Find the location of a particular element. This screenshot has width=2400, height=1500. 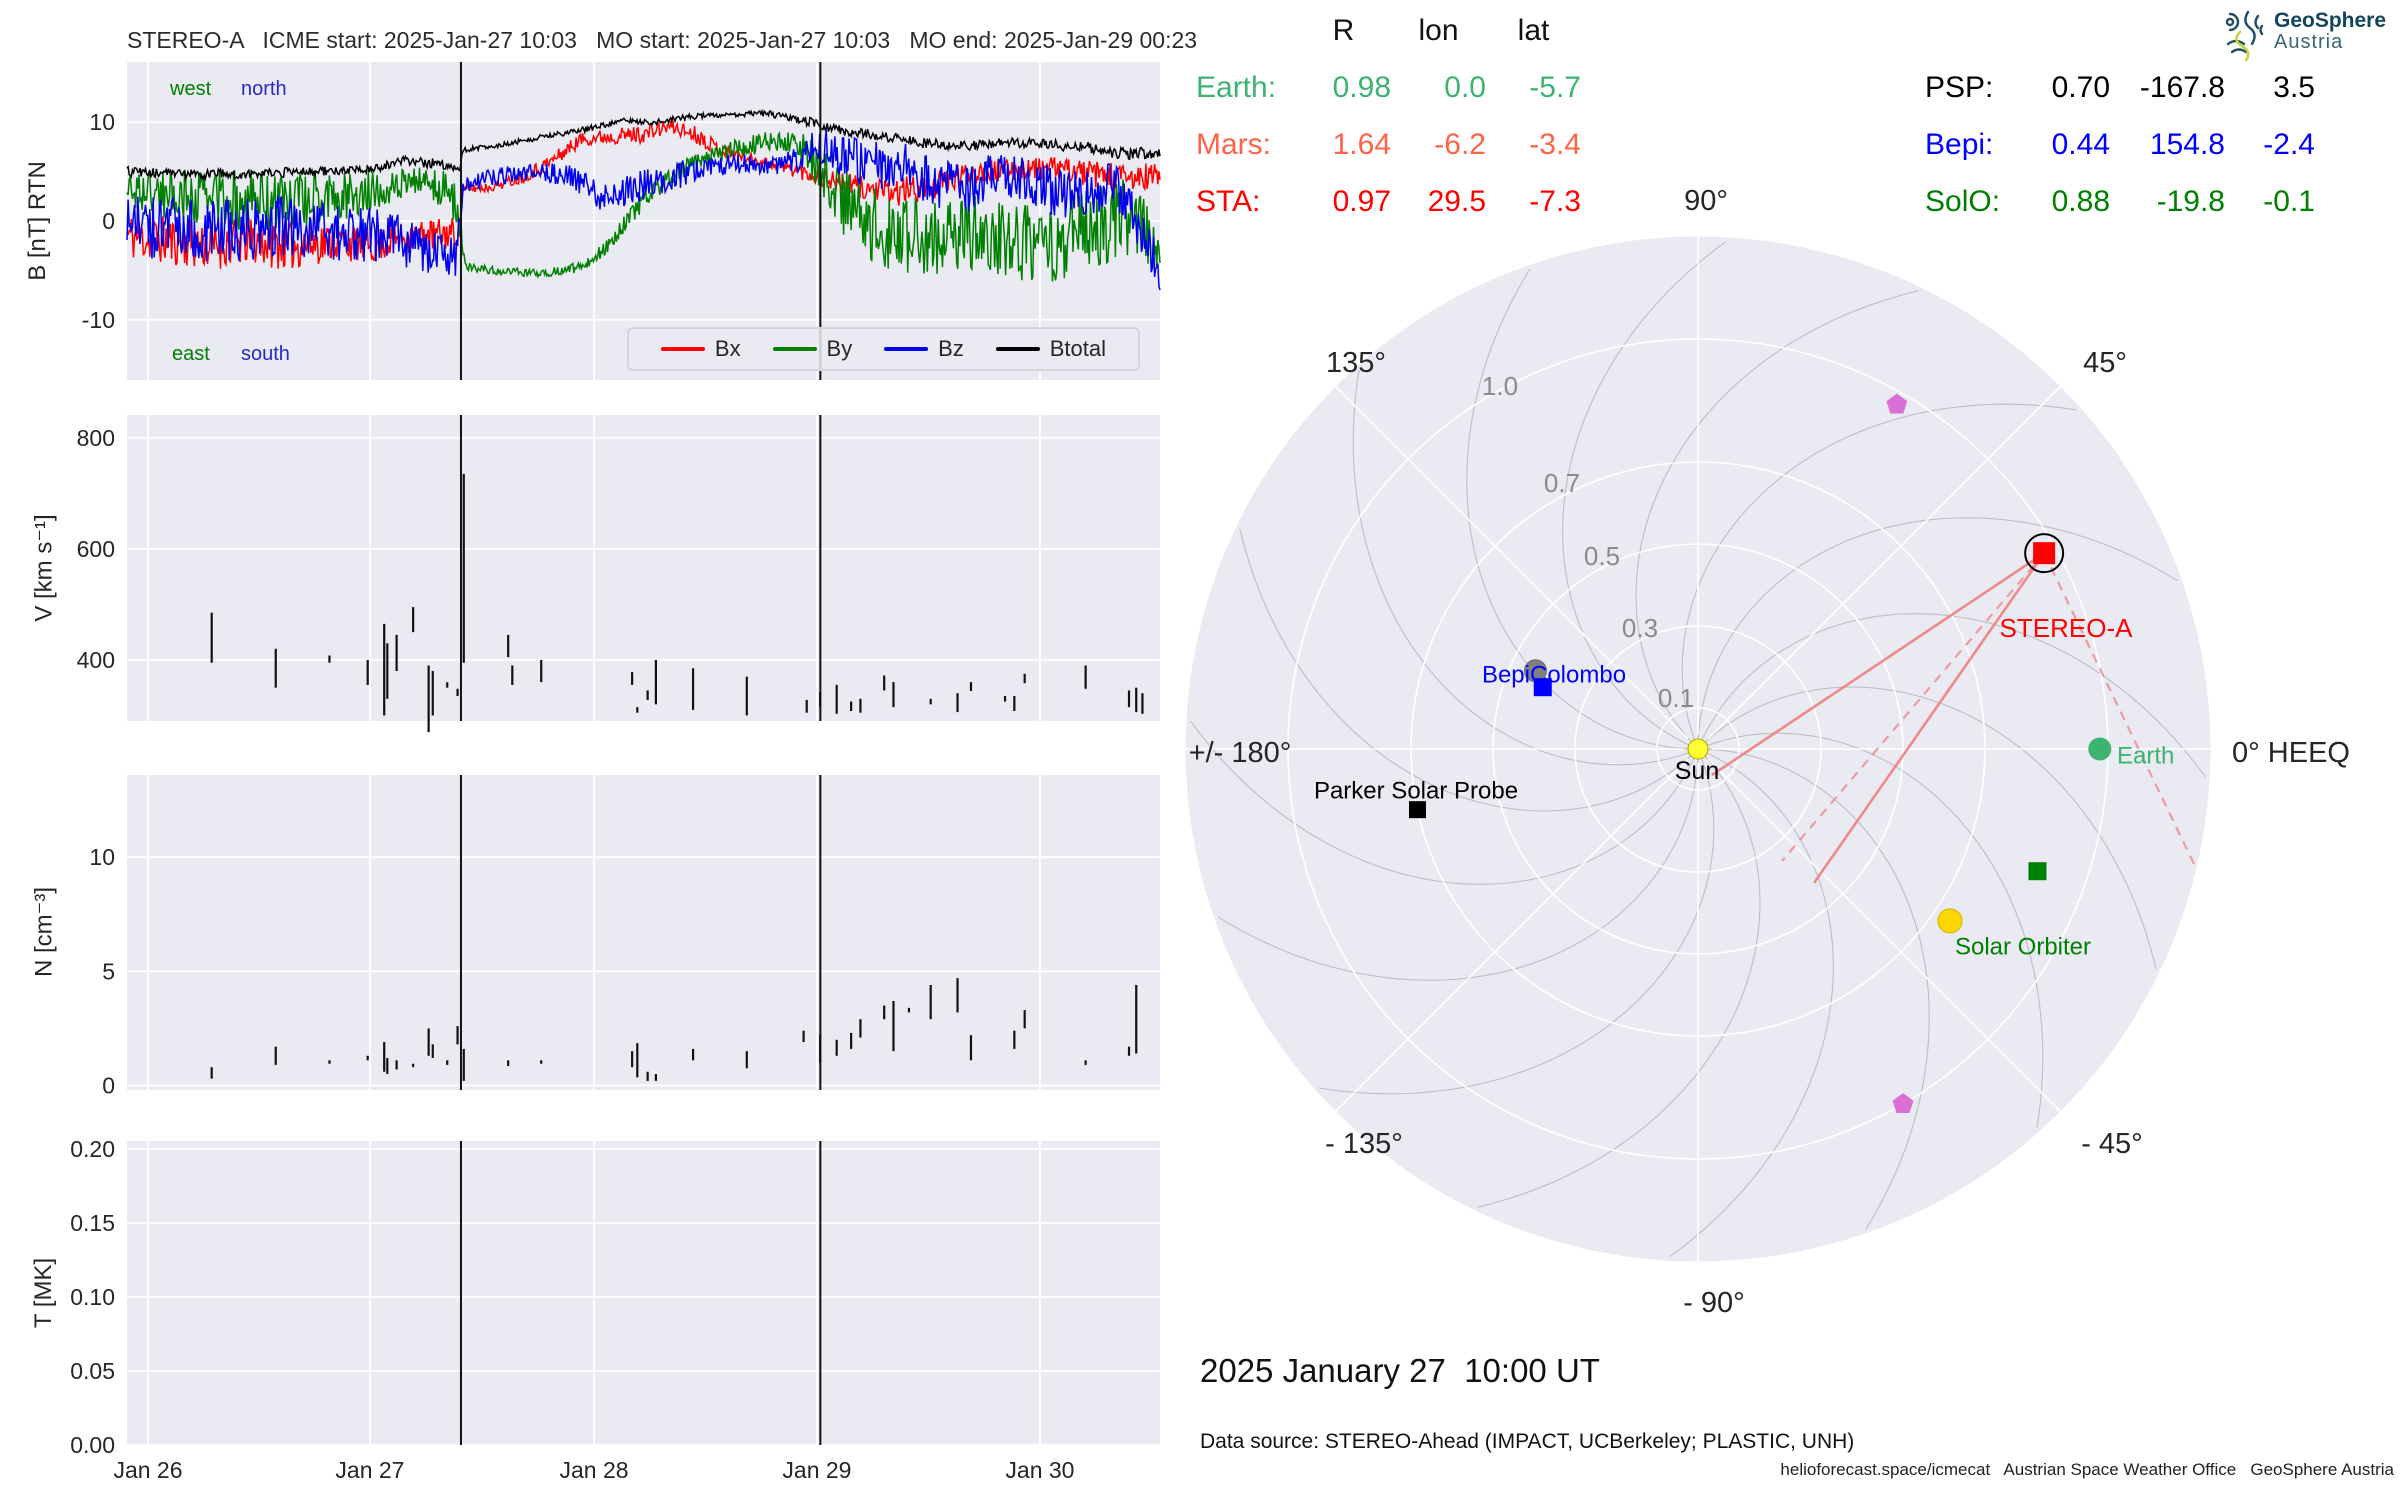

svg-text: 0.10 is located at coordinates (92, 1297).